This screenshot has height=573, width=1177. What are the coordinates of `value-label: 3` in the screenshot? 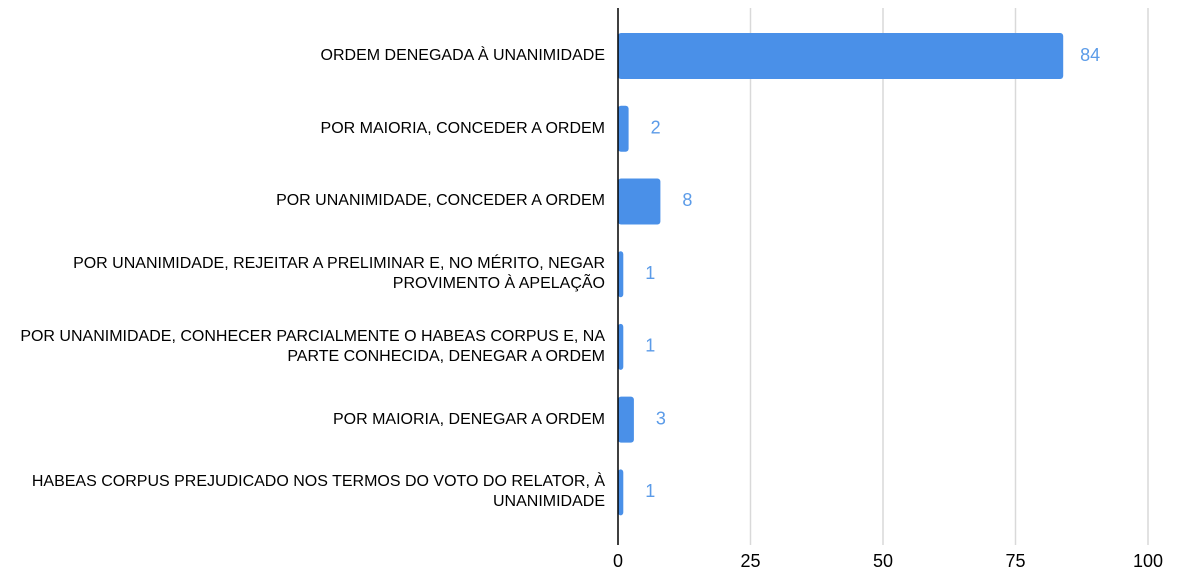 It's located at (661, 418).